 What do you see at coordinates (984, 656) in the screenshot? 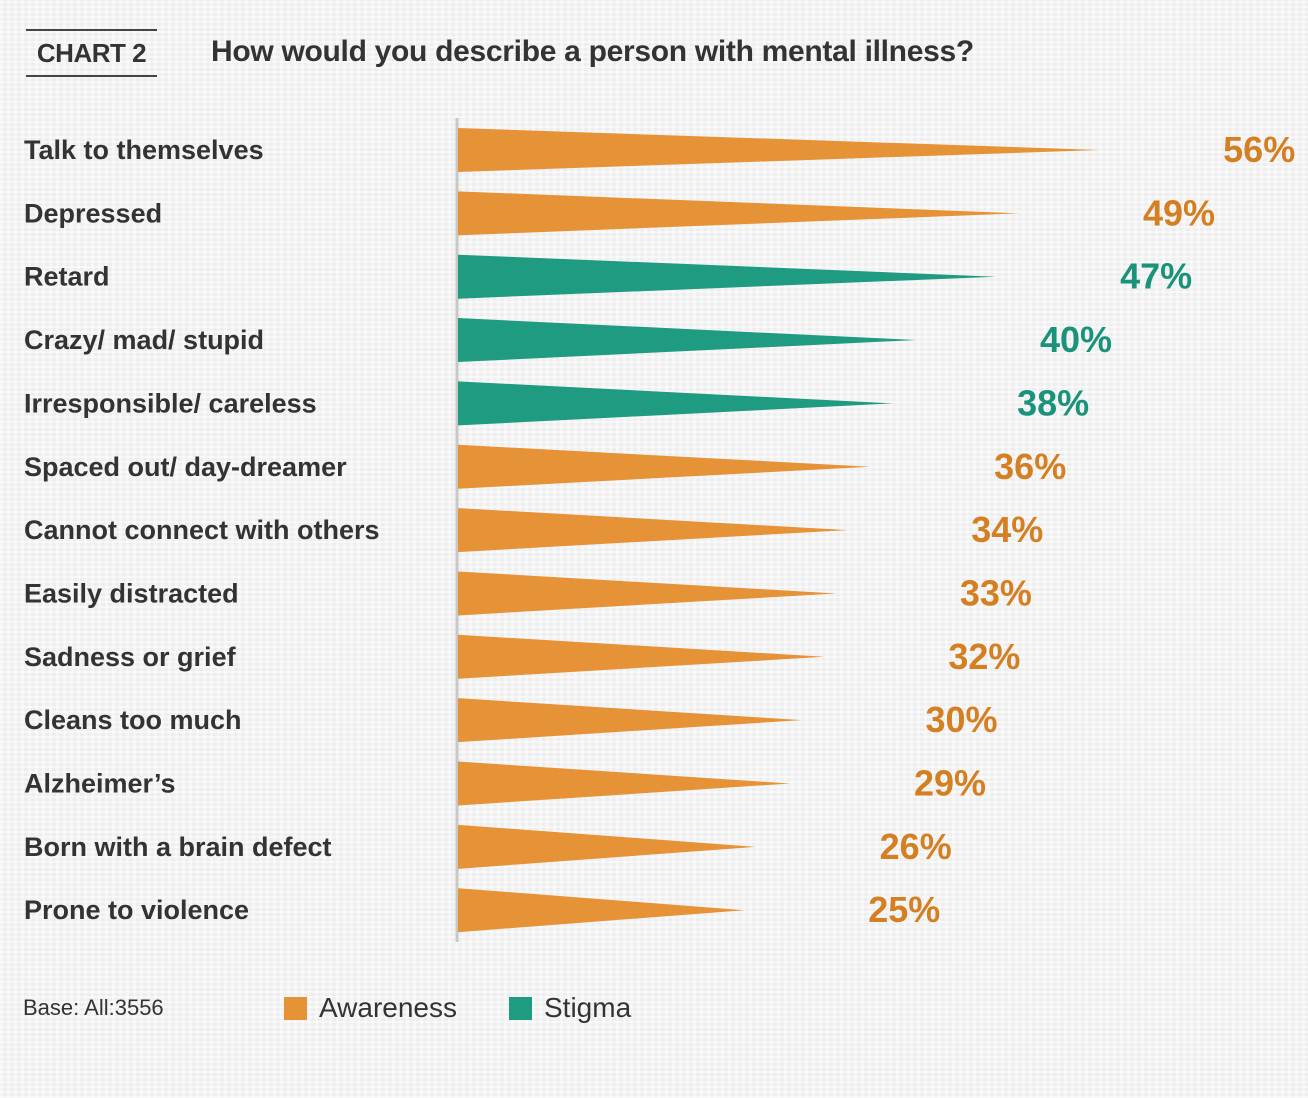
I see `value-label: 32%` at bounding box center [984, 656].